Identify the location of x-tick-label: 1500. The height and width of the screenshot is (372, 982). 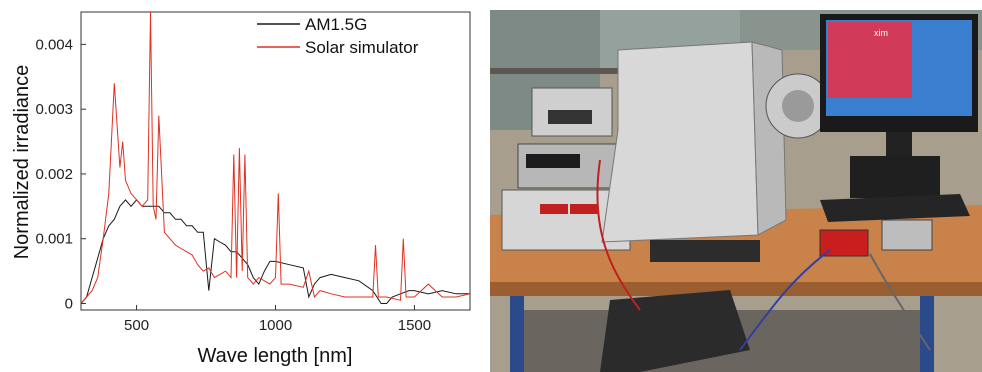
(414, 325).